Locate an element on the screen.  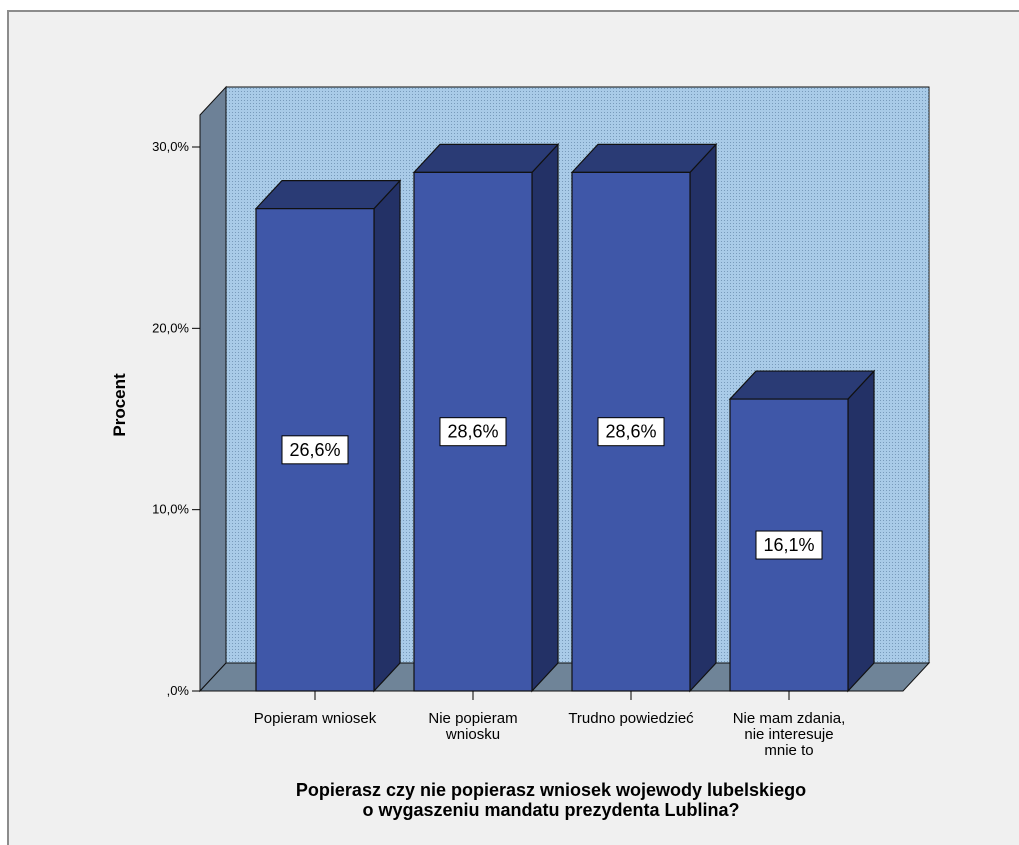
category-label: mnie to is located at coordinates (788, 750).